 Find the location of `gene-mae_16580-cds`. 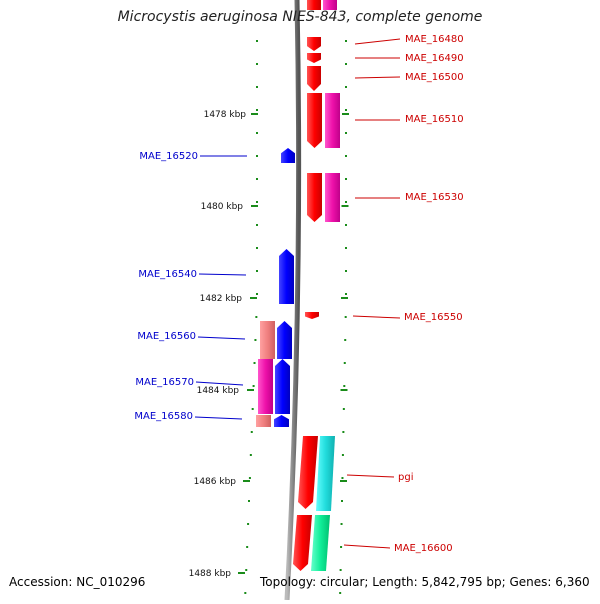

gene-mae_16580-cds is located at coordinates (281, 421).